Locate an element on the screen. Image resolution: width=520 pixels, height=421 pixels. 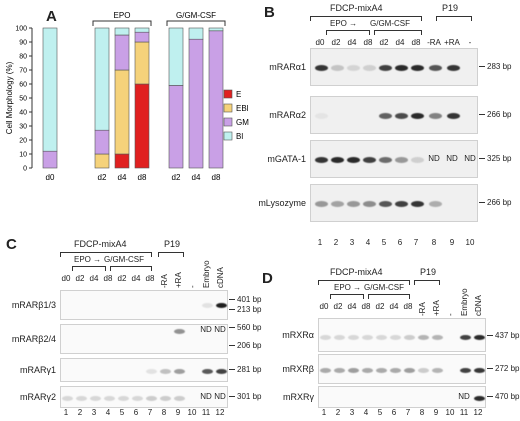
band-size-label: 283 bp is located at coordinates (495, 66).